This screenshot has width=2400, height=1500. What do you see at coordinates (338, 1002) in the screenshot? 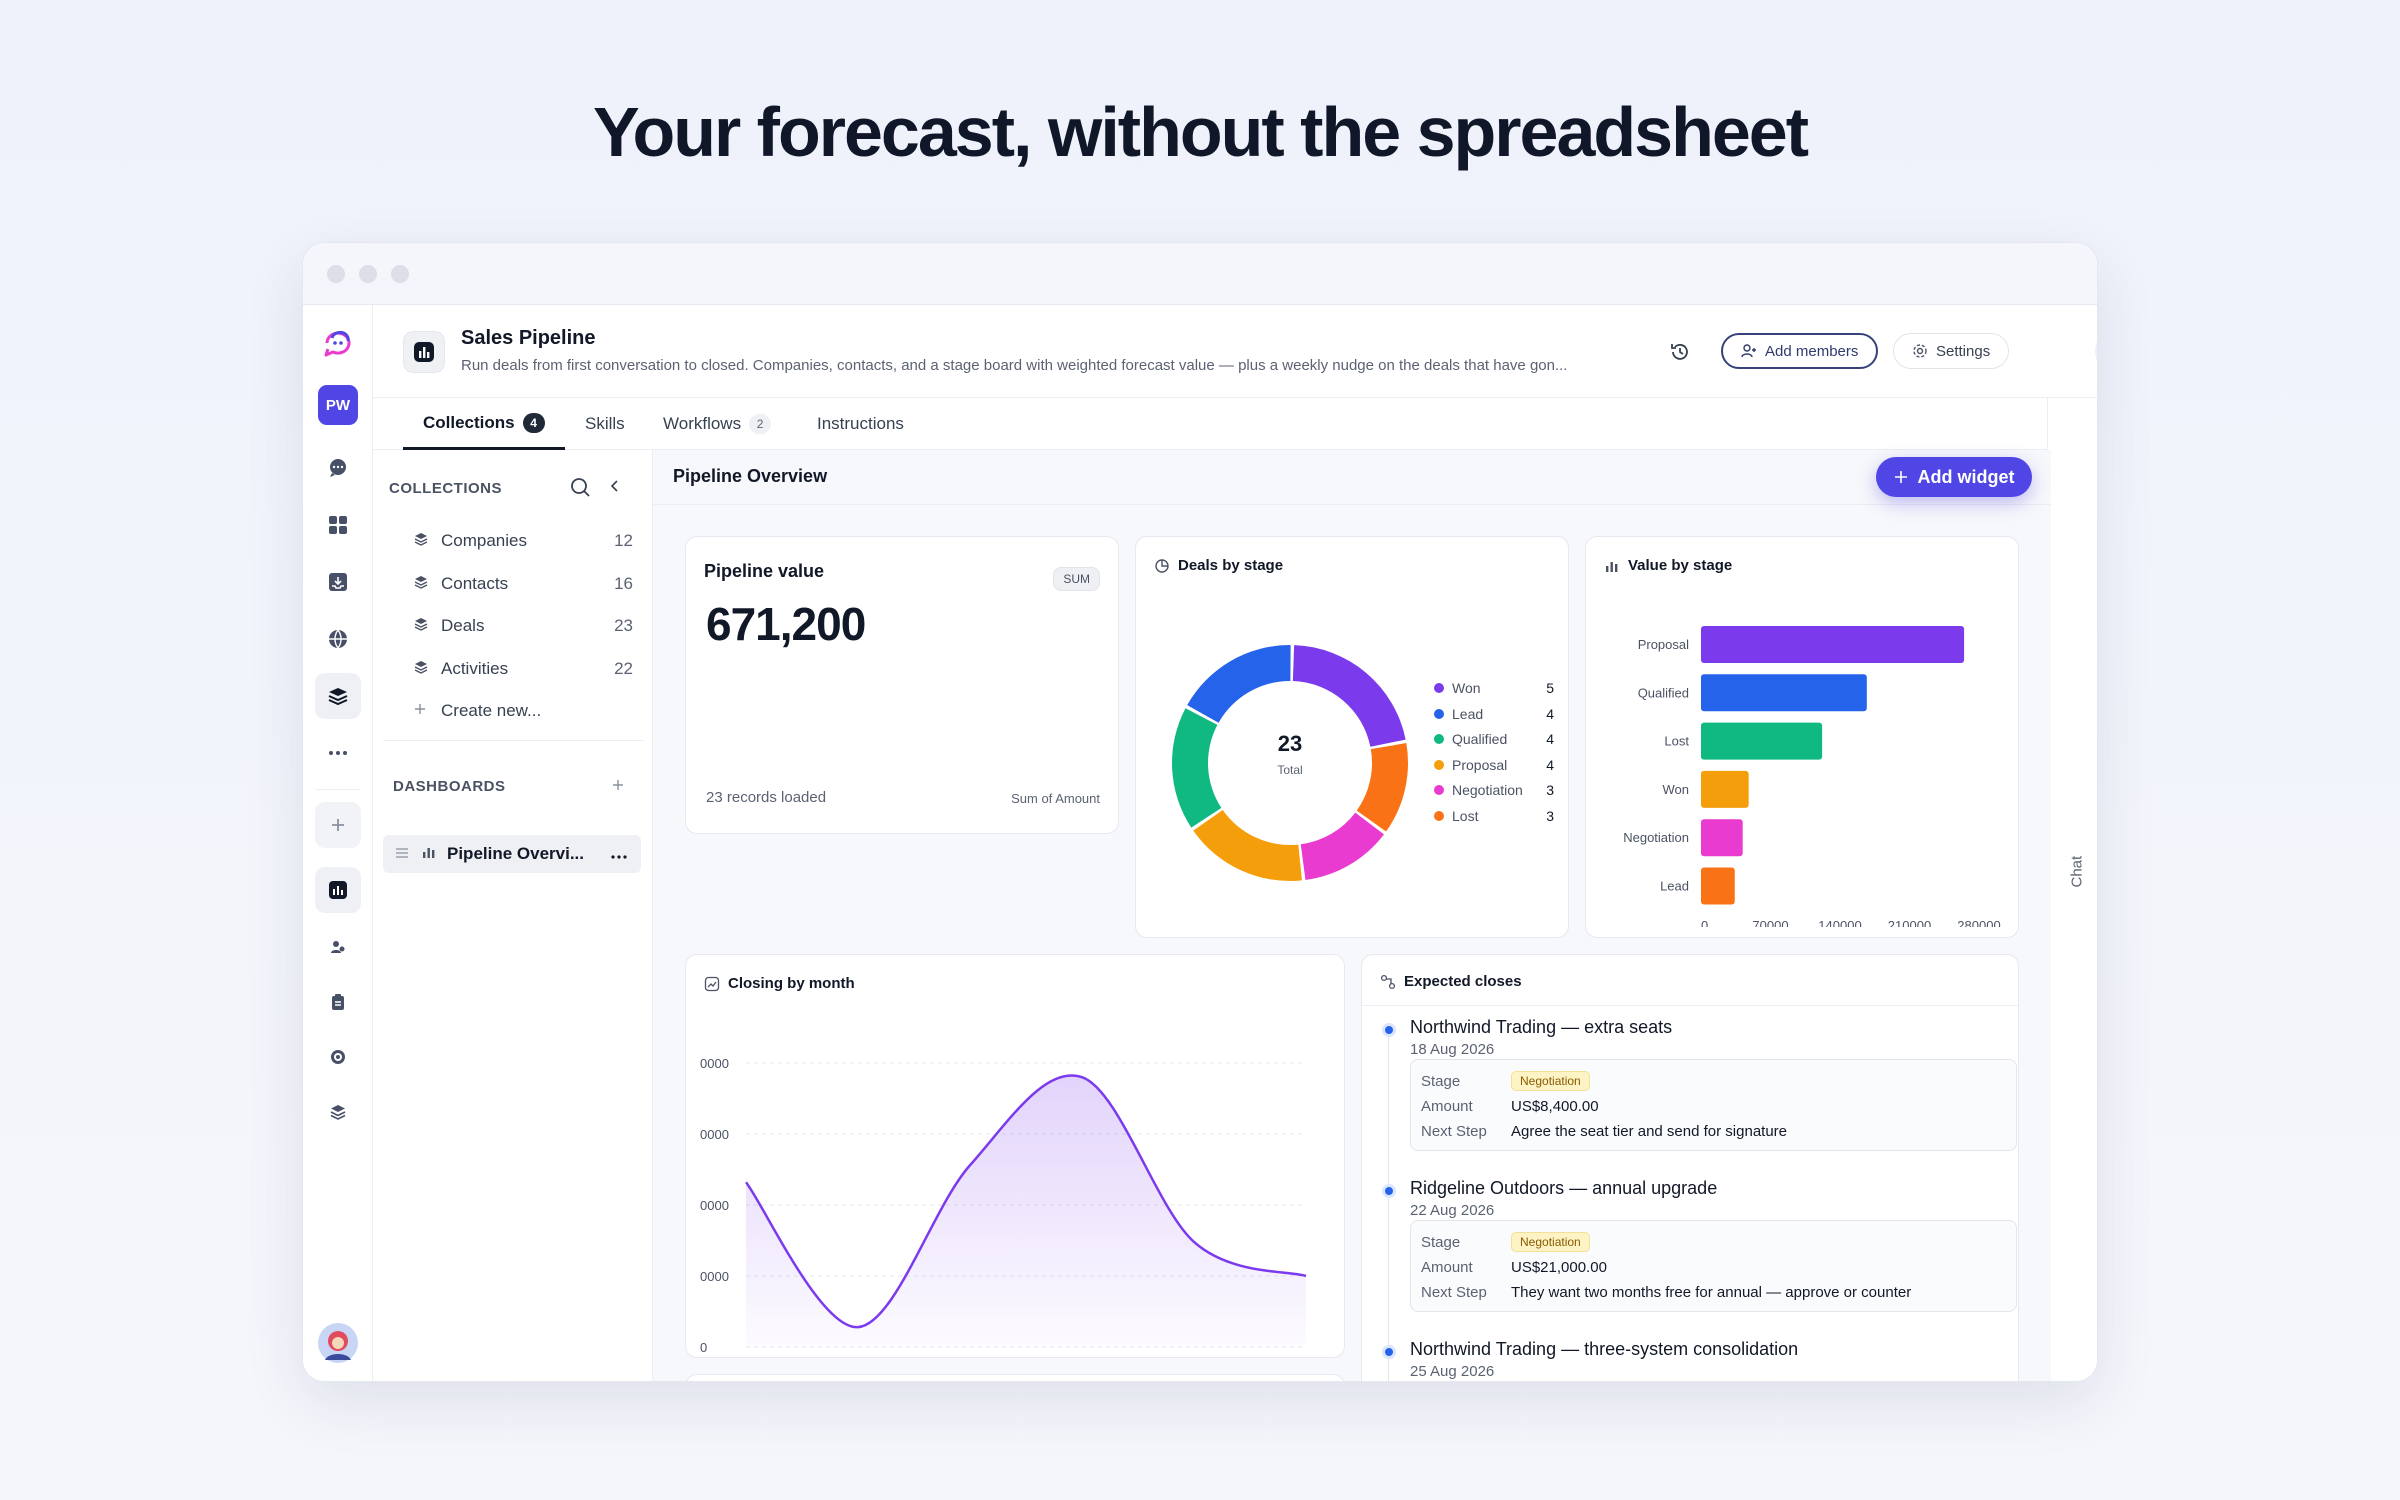
I see `clipboard-icon` at bounding box center [338, 1002].